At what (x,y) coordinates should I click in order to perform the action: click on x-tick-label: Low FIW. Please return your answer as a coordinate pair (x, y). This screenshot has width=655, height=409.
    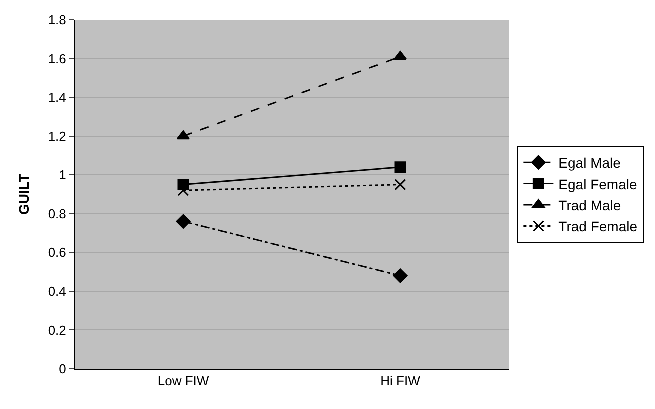
    Looking at the image, I should click on (184, 381).